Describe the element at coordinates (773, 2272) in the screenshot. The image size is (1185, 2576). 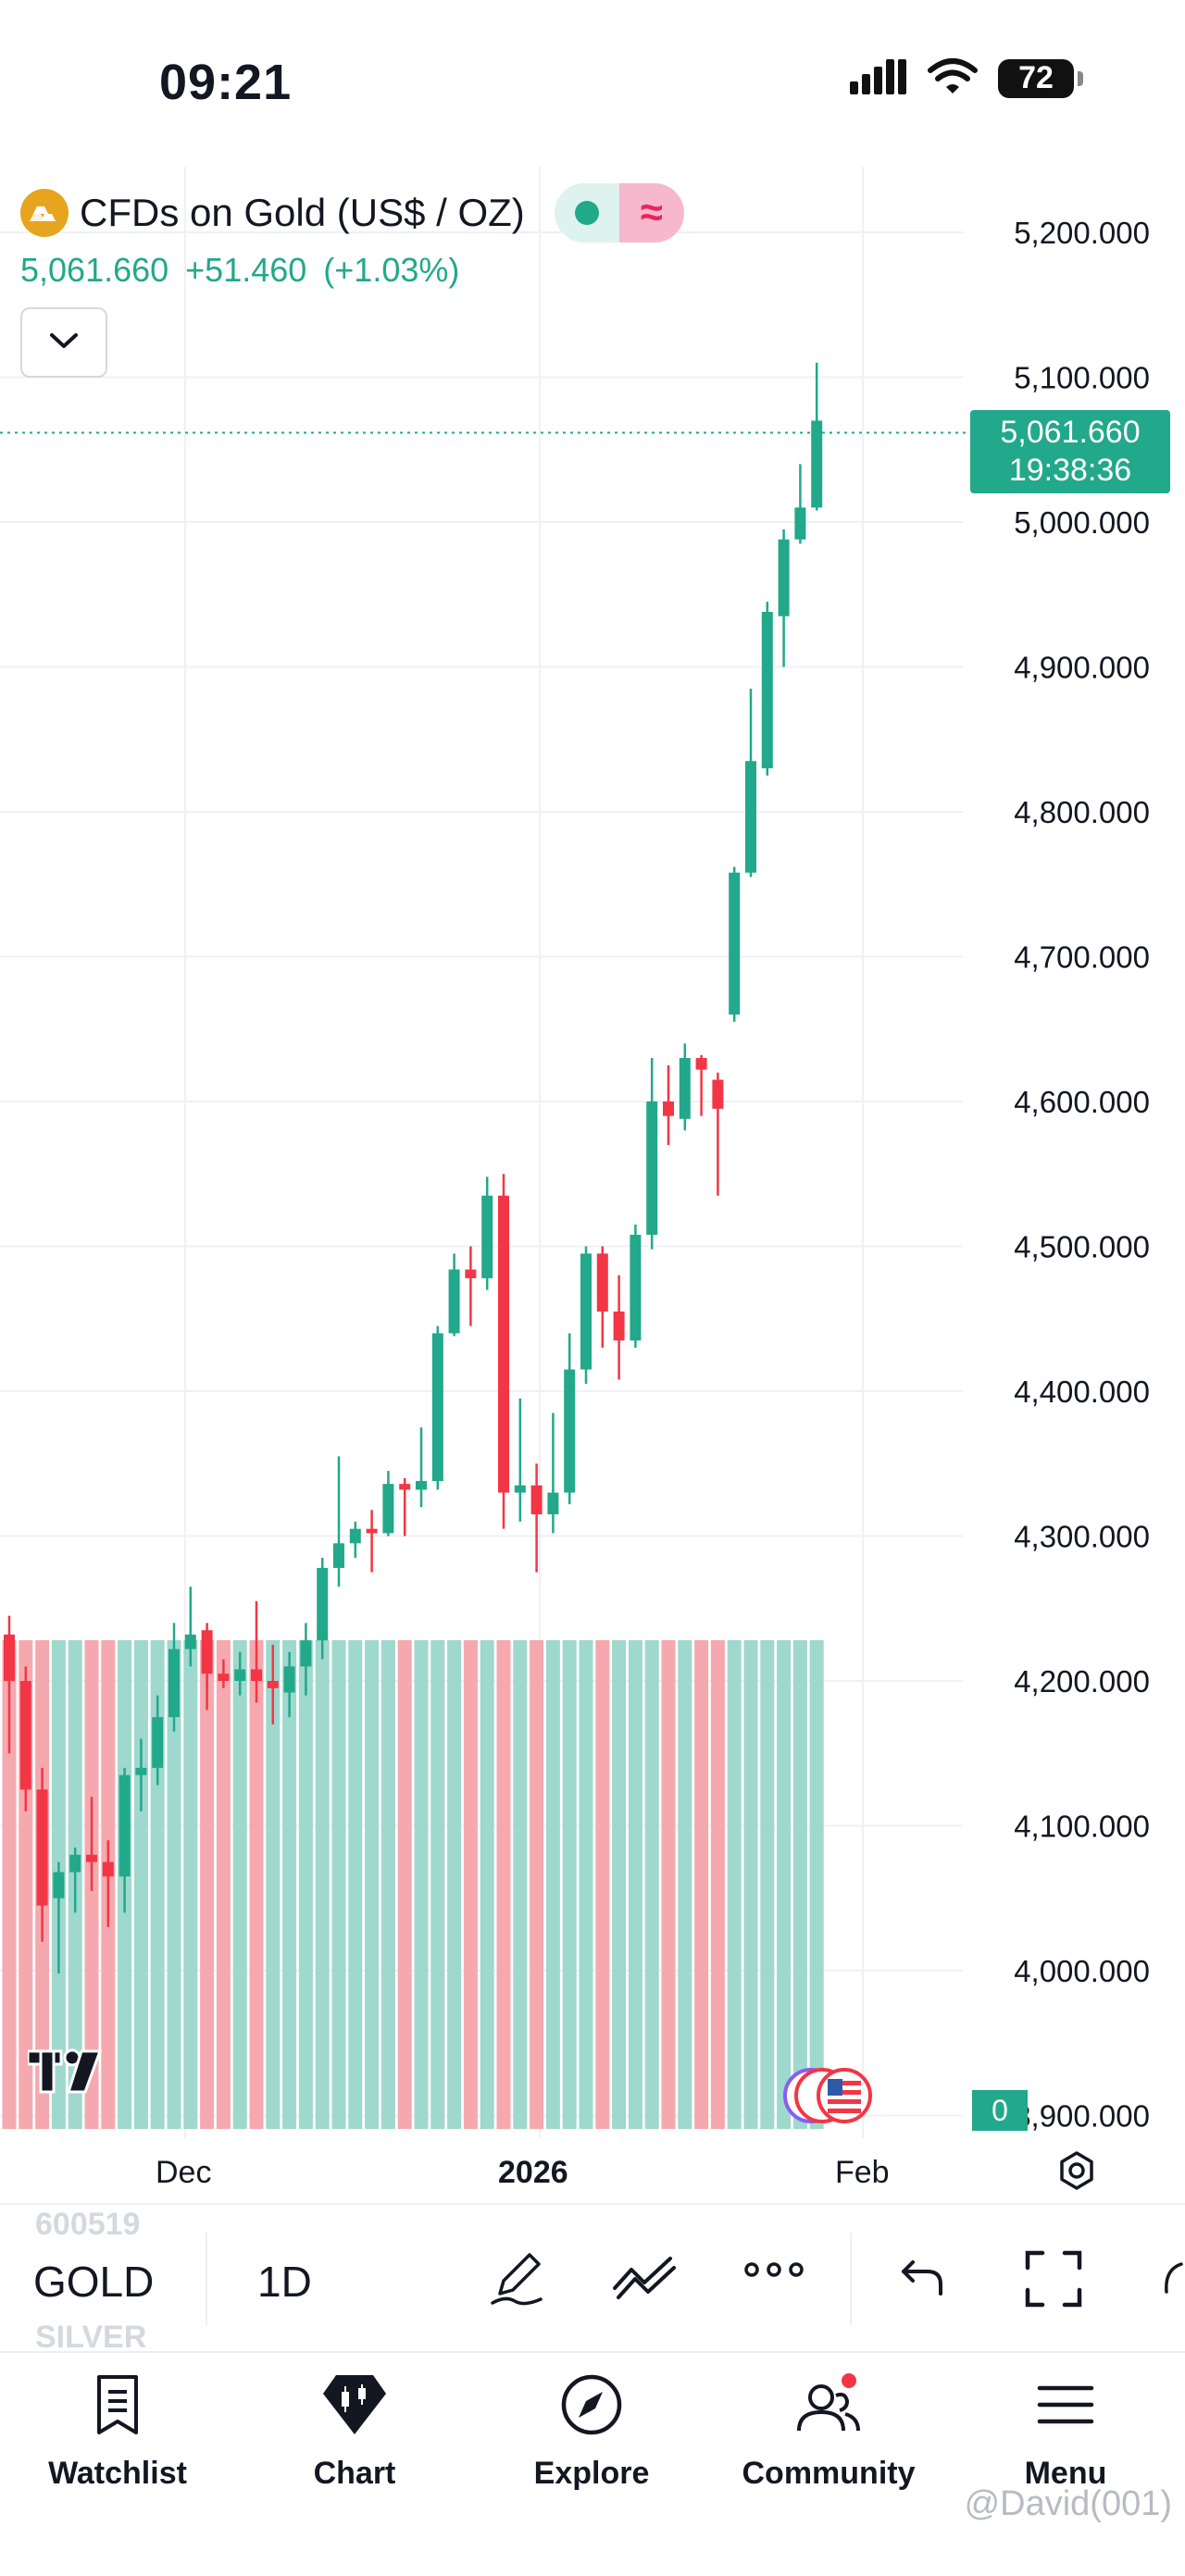
I see `more-options-icon` at that location.